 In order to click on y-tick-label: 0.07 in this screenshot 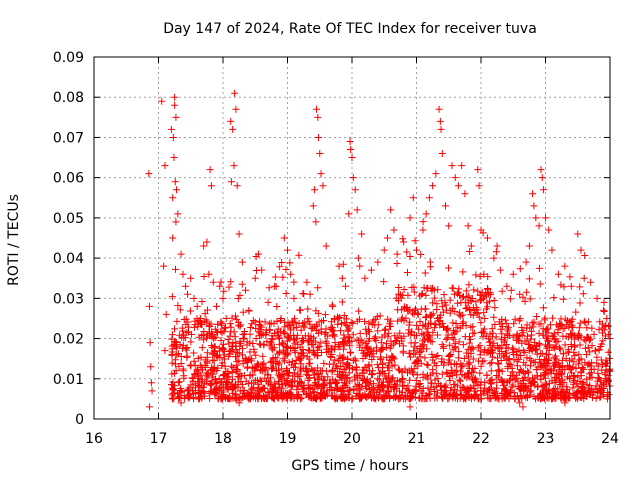, I will do `click(68, 138)`.